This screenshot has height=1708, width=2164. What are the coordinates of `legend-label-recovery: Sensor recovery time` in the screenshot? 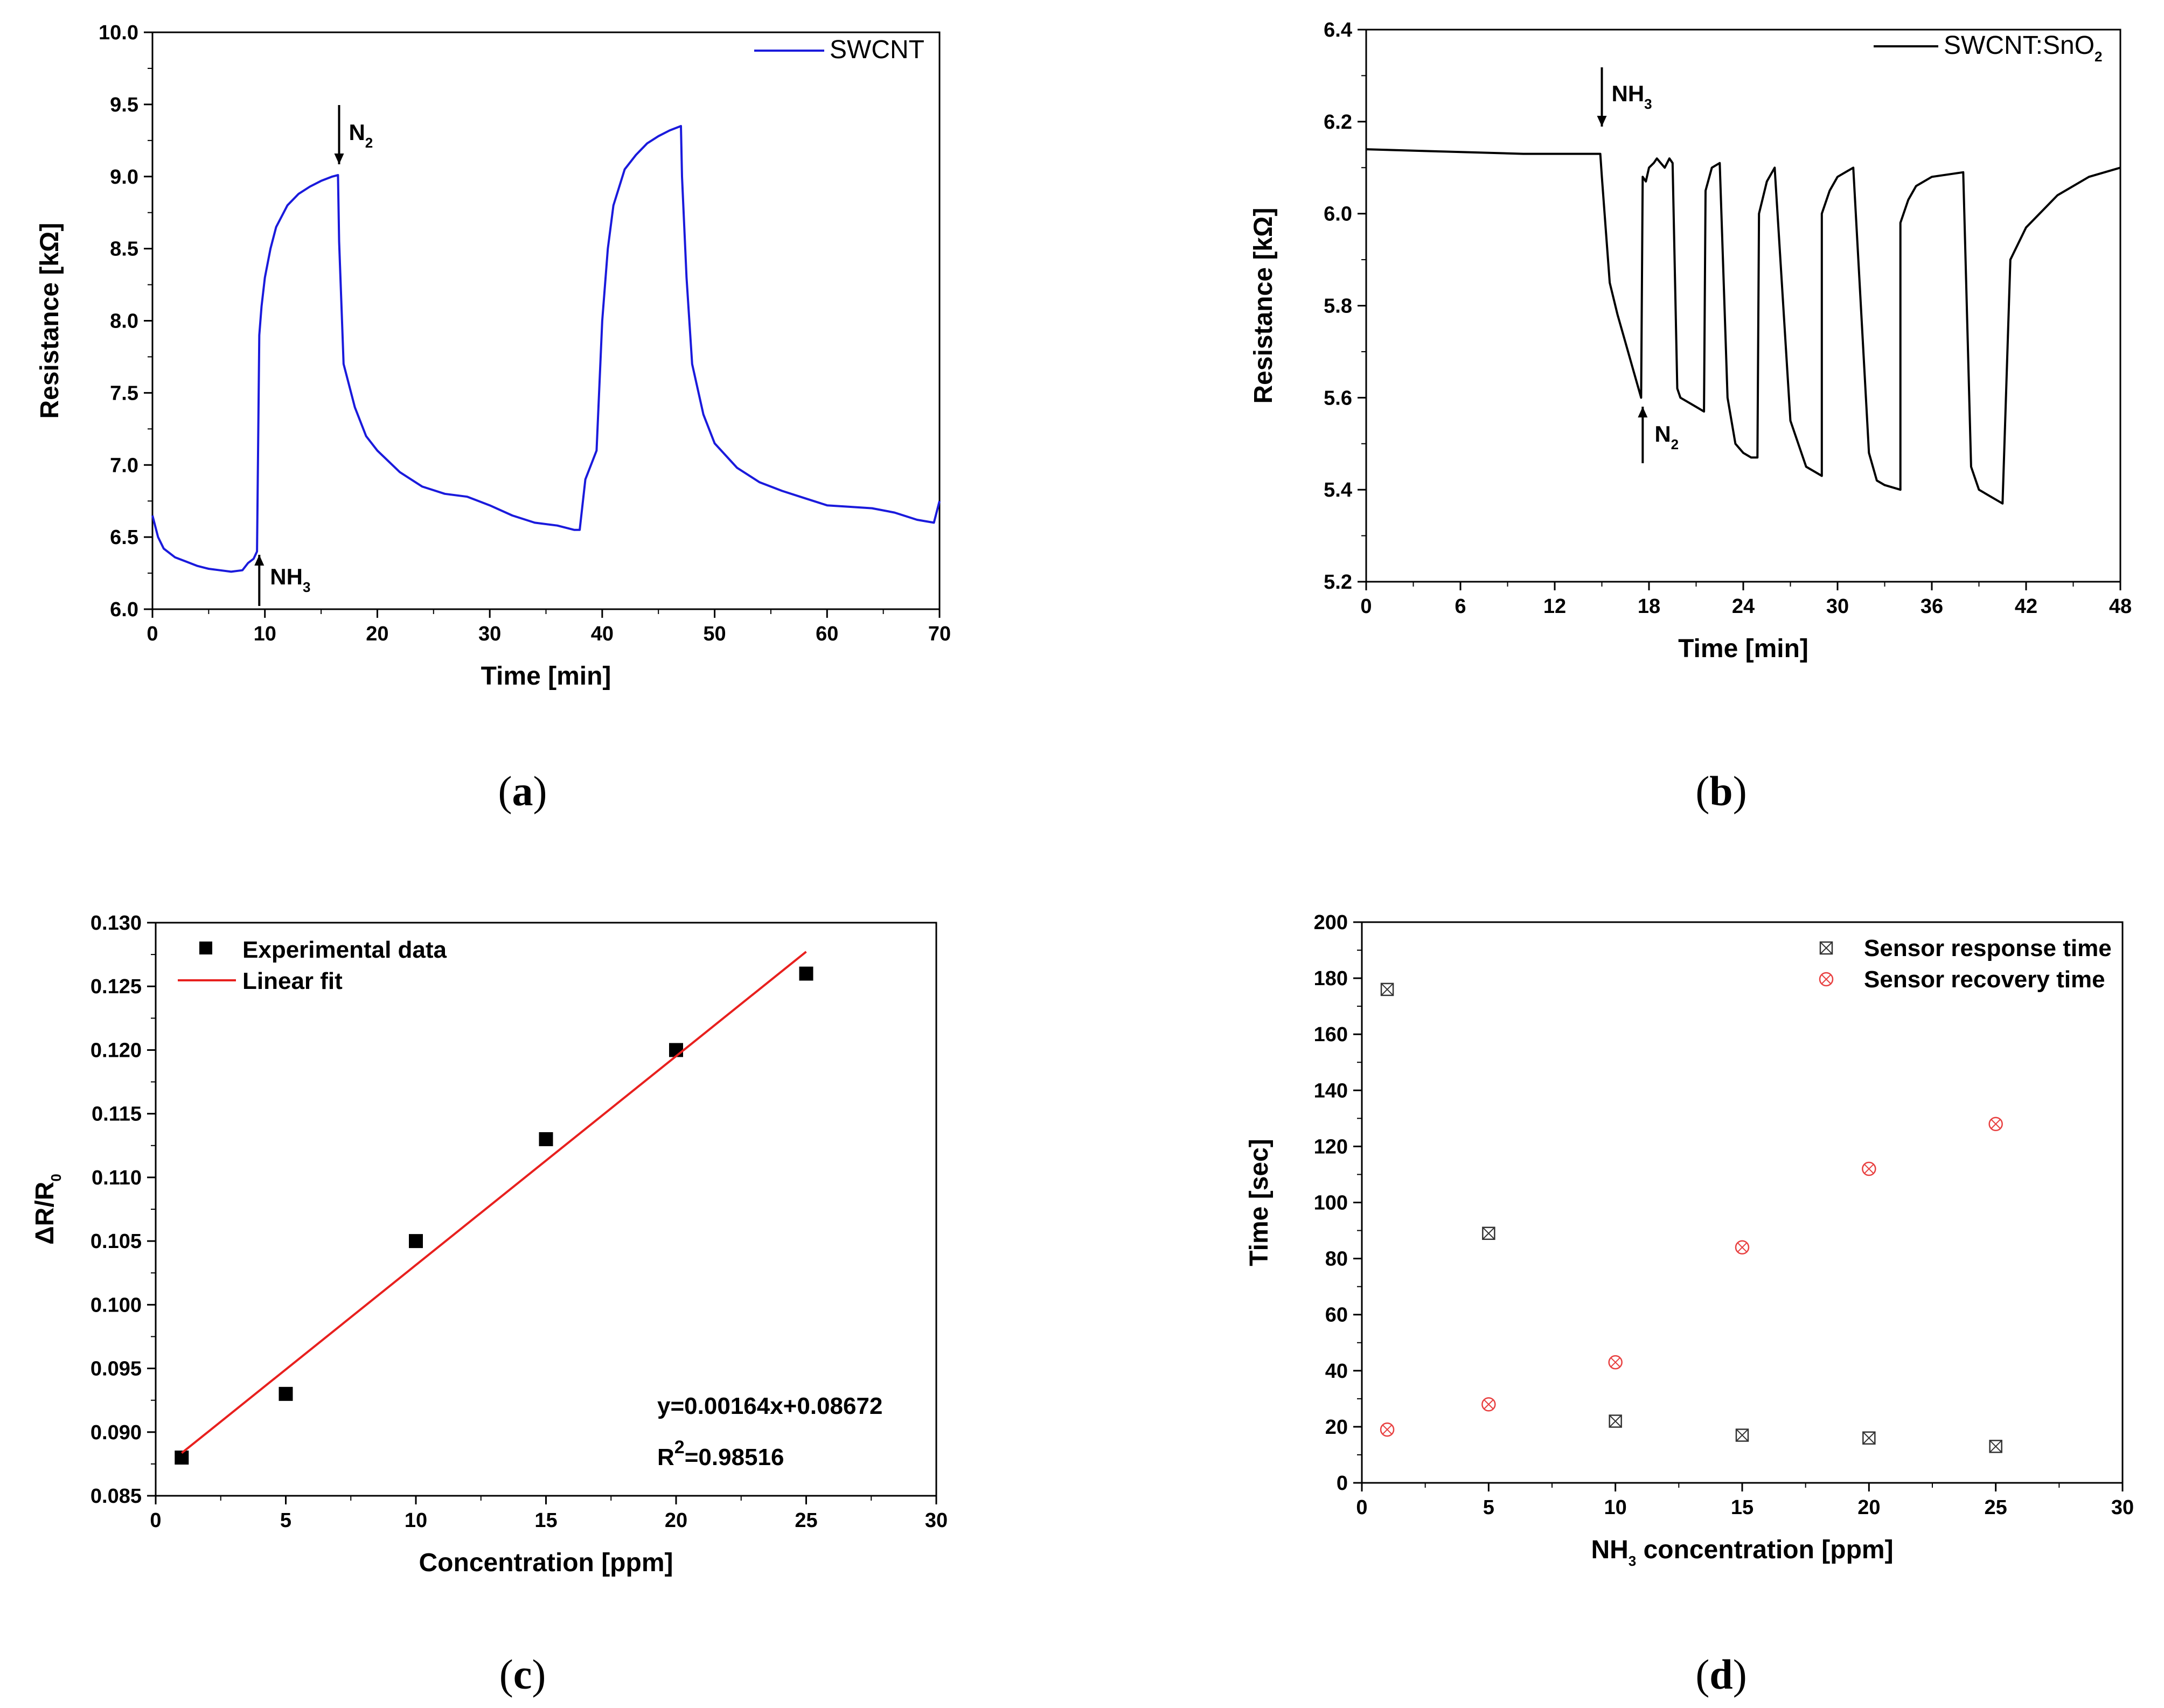 It's located at (1984, 979).